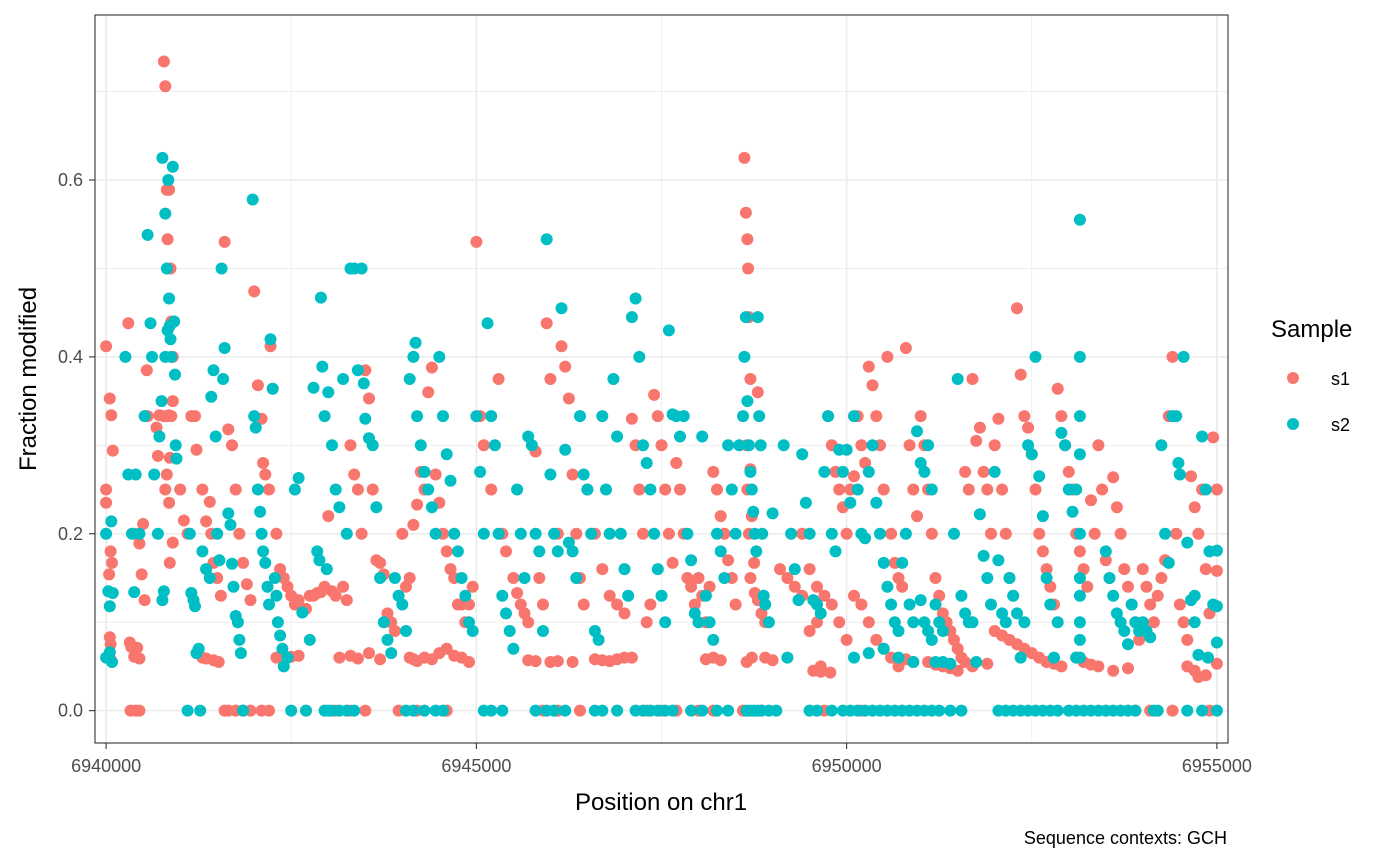 The image size is (1400, 866). I want to click on y-tick-label: 0.4, so click(70, 357).